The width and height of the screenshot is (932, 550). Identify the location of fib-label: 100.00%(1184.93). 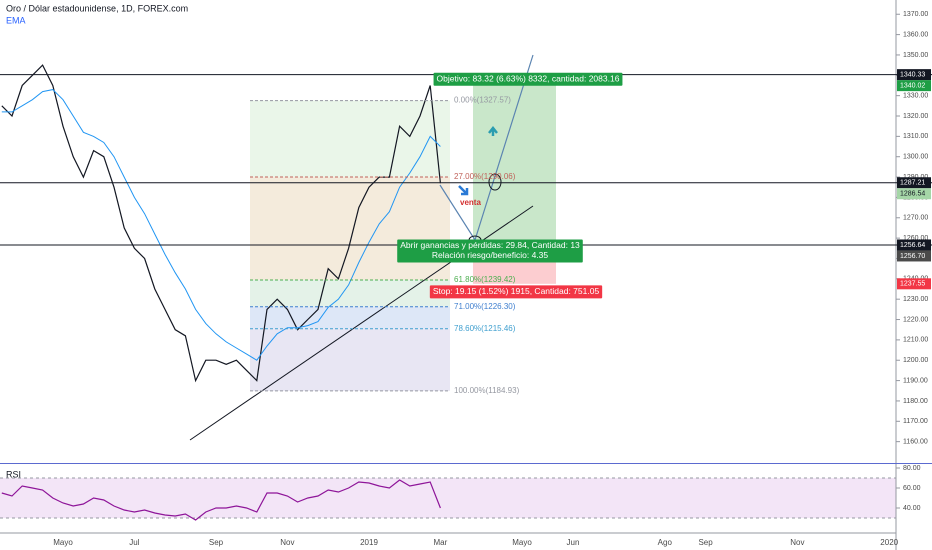
(487, 390).